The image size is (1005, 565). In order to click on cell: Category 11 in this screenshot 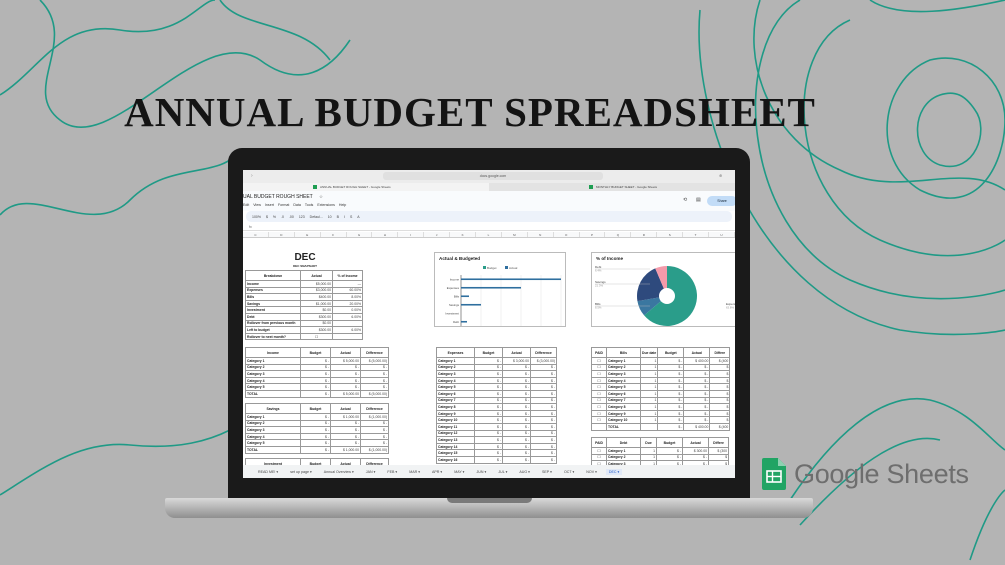, I will do `click(455, 426)`.